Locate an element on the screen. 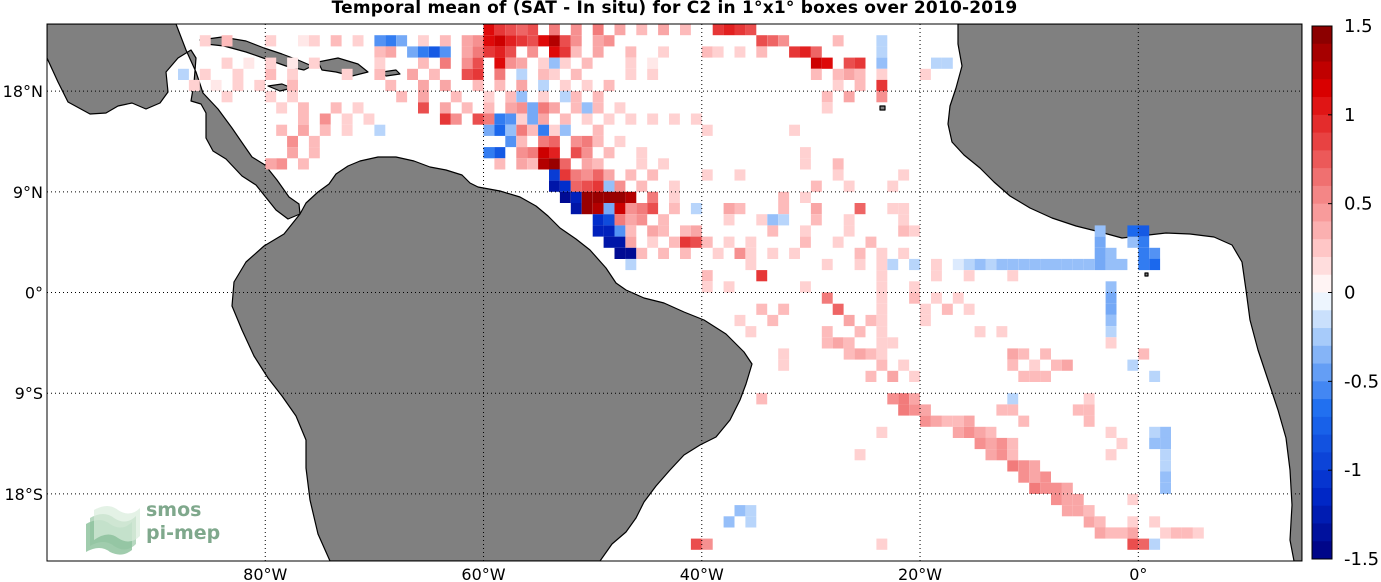 The image size is (1381, 582). colorbar-tick-label: 1.5 is located at coordinates (1358, 26).